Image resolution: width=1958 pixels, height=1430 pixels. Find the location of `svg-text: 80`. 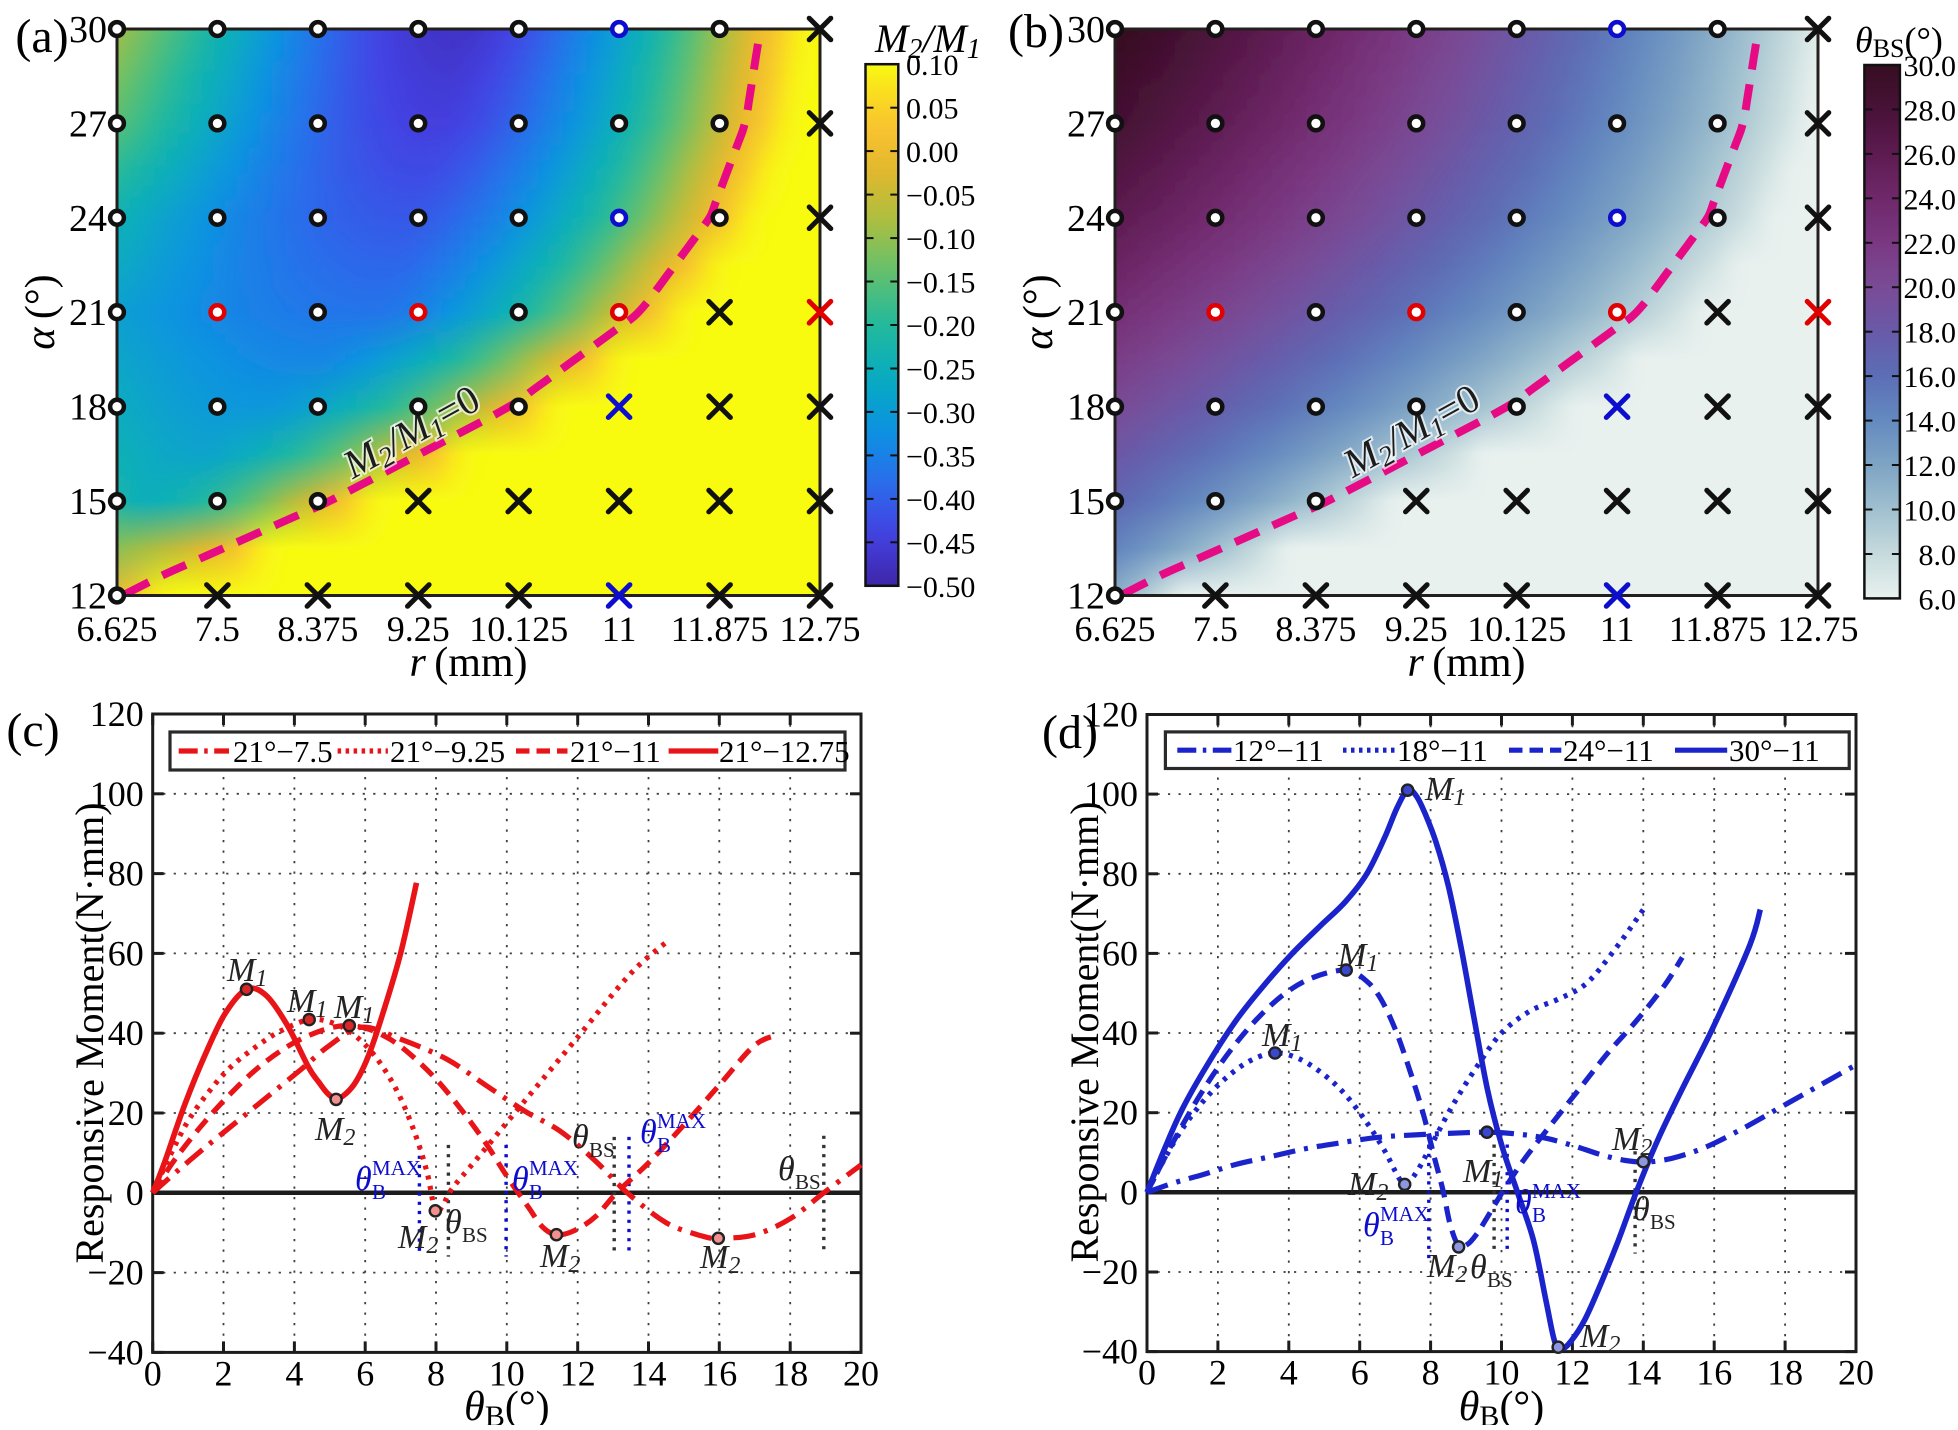

svg-text: 80 is located at coordinates (1120, 874).